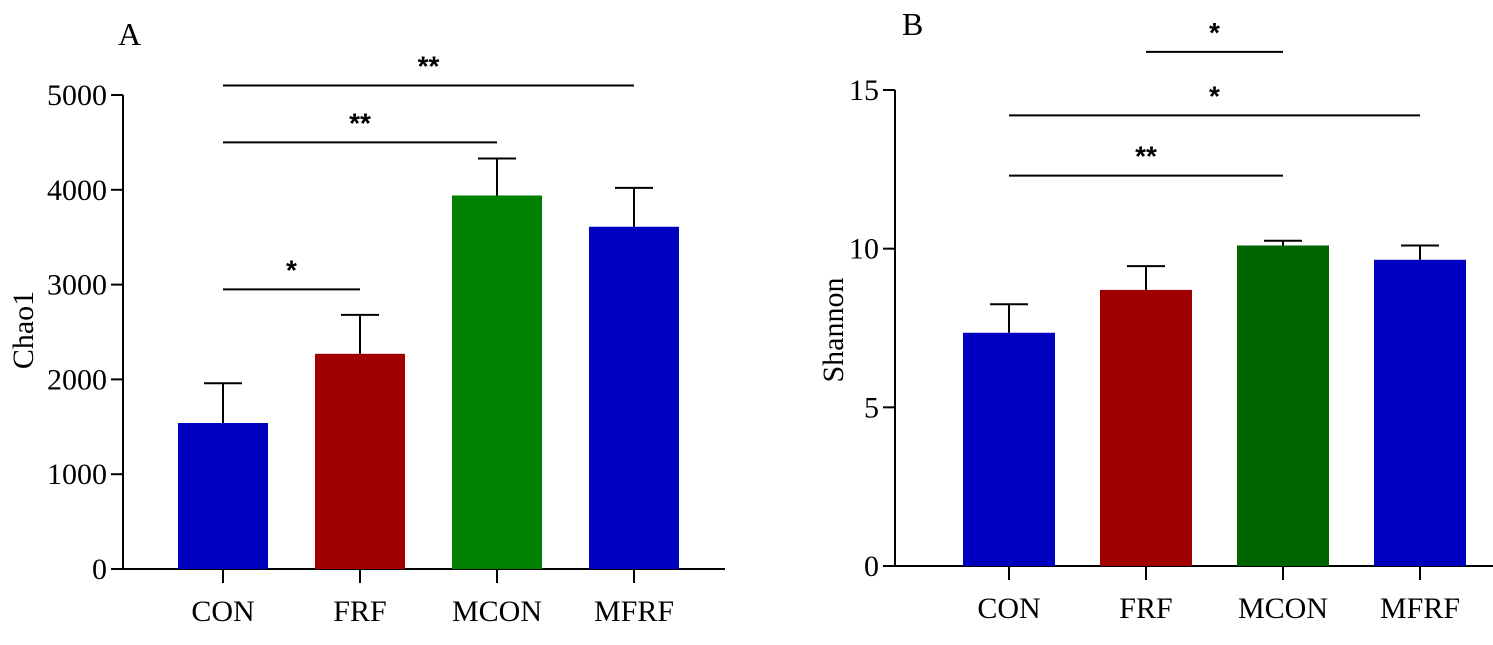 The height and width of the screenshot is (645, 1493). What do you see at coordinates (129, 34) in the screenshot?
I see `panel-label: A` at bounding box center [129, 34].